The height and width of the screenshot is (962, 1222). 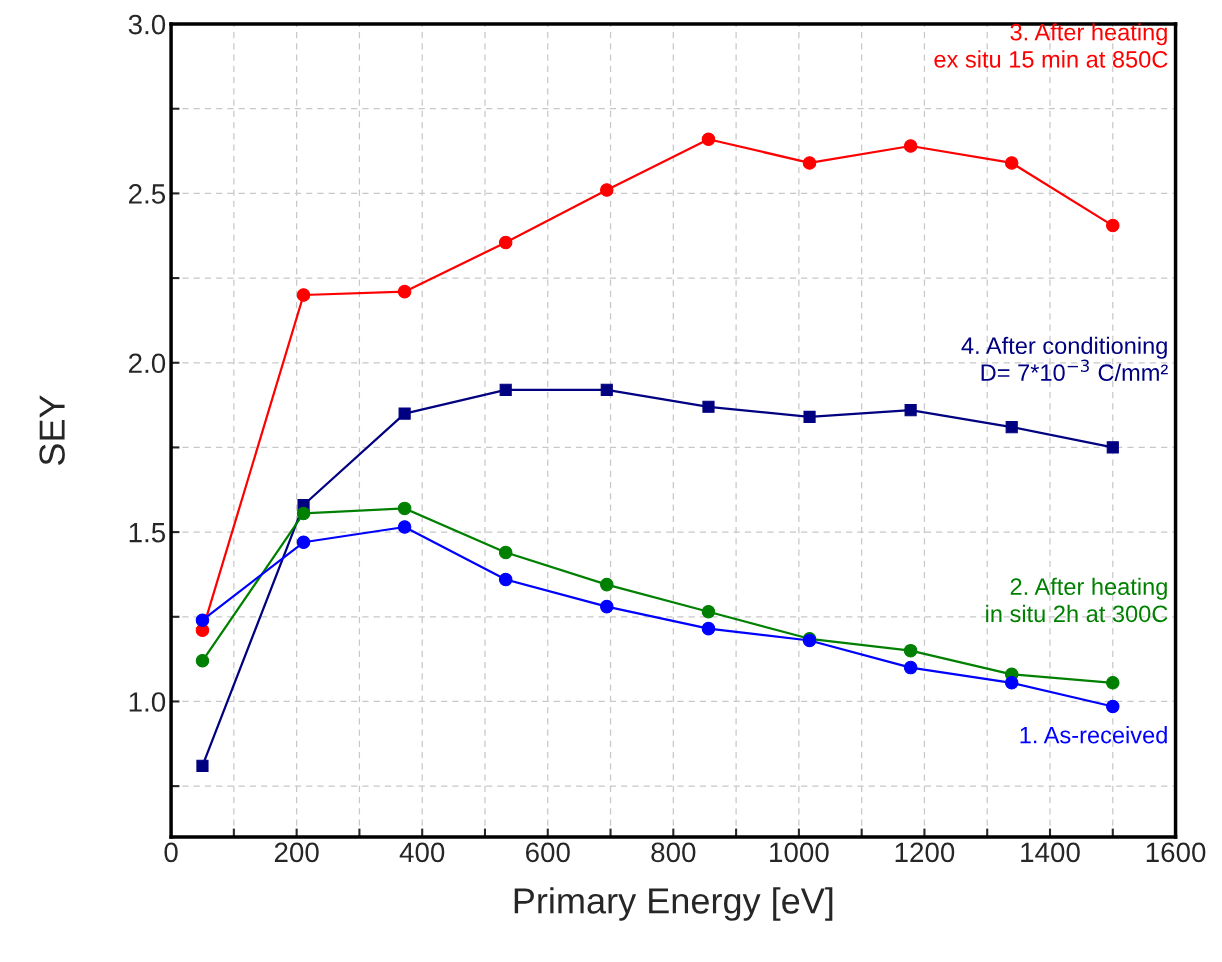 What do you see at coordinates (673, 852) in the screenshot?
I see `x-tick-label: 800` at bounding box center [673, 852].